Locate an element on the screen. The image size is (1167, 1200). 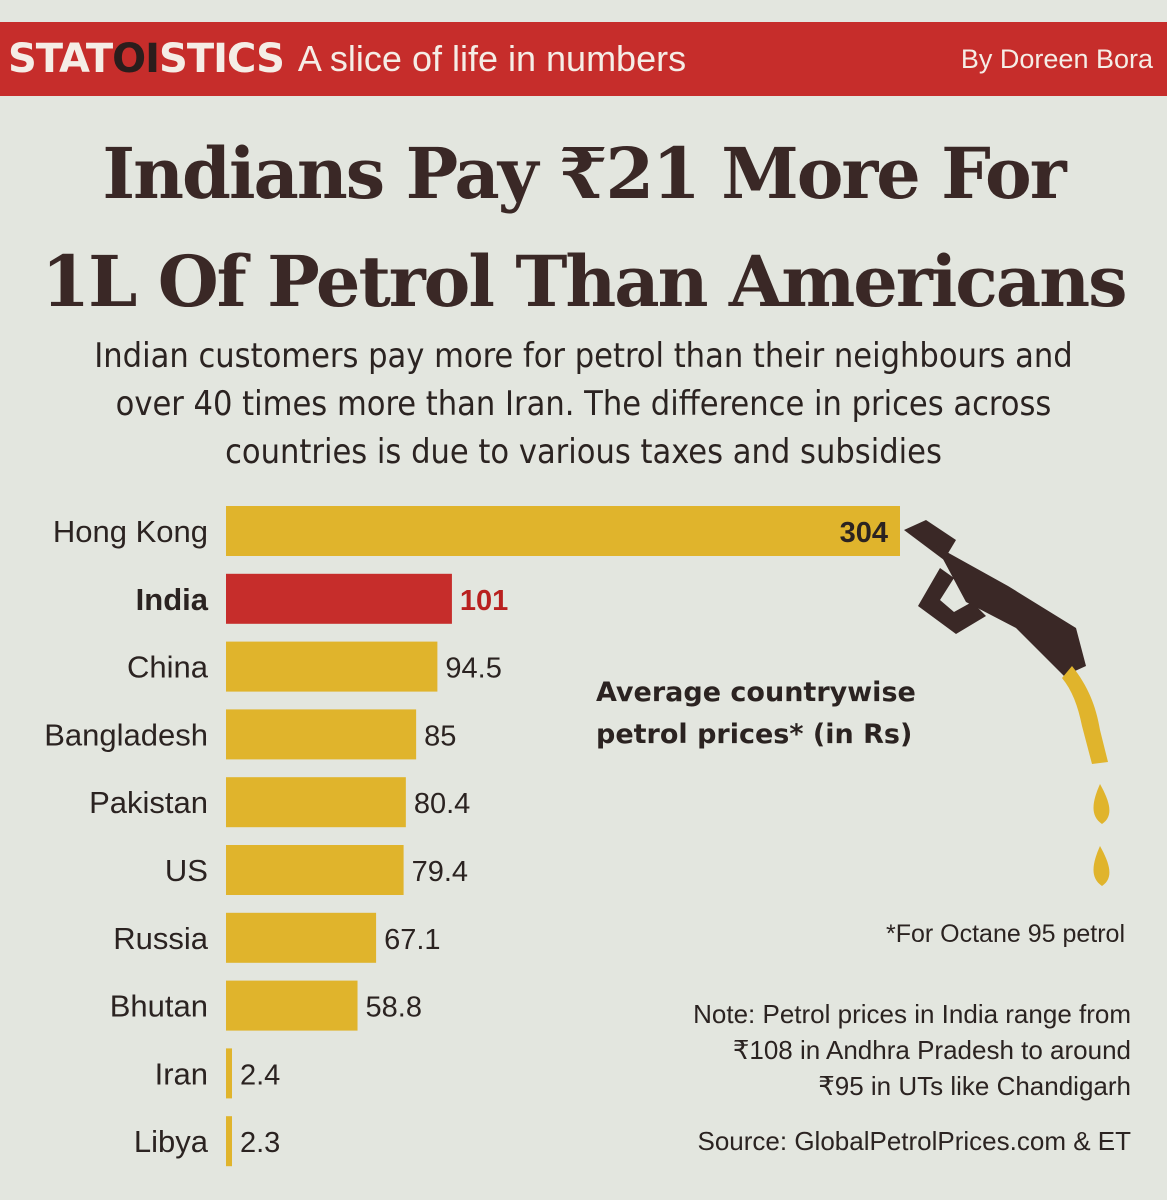
category-label-bangladesh: Bangladesh is located at coordinates (126, 734).